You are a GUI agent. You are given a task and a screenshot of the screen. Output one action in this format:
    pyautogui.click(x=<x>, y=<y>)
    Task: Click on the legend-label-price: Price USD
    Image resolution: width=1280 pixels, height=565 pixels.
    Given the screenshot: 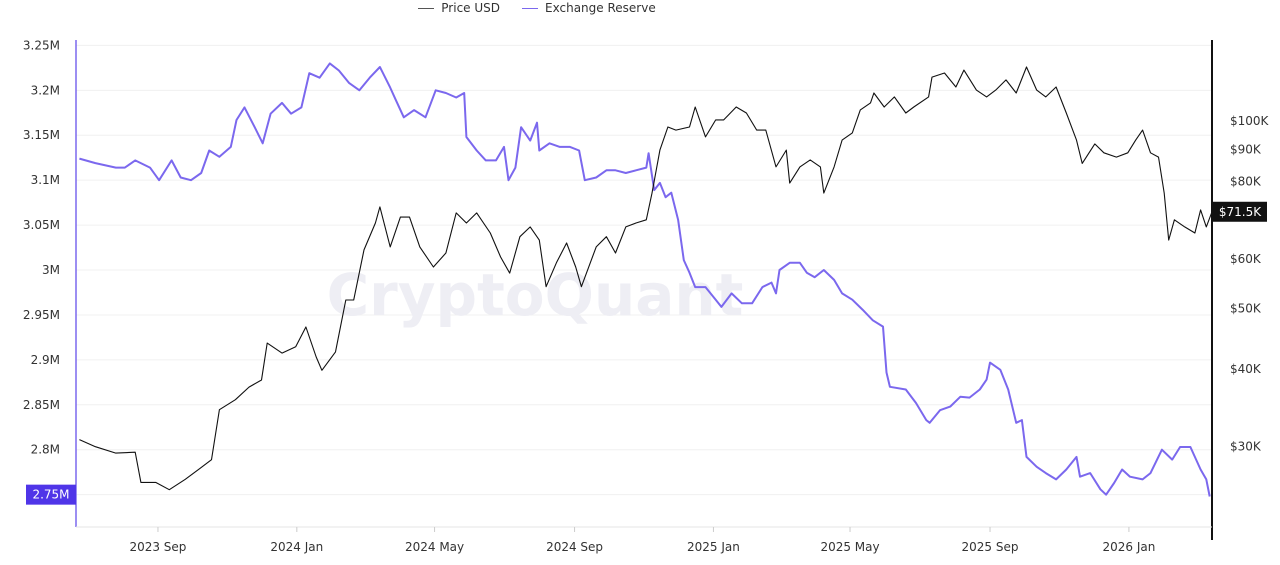 What is the action you would take?
    pyautogui.click(x=471, y=8)
    